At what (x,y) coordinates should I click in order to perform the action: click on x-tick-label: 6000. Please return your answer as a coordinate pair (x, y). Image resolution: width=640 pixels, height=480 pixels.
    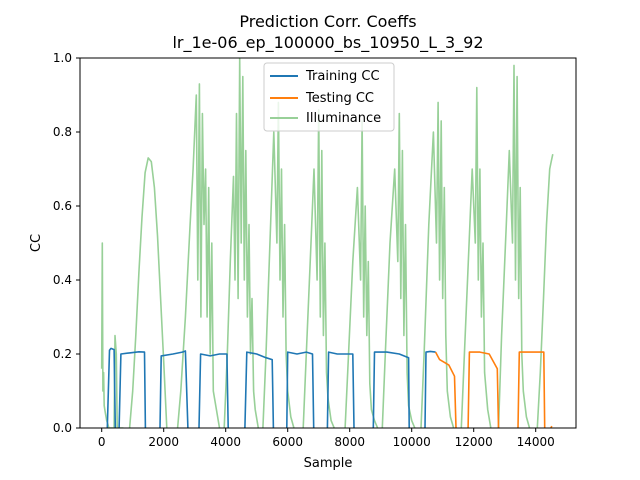
    Looking at the image, I should click on (287, 442).